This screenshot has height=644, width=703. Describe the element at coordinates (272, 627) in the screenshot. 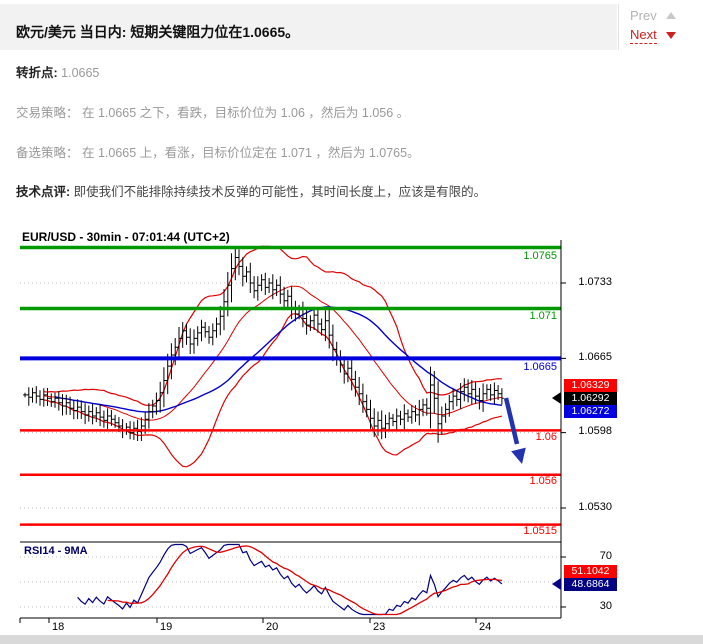

I see `x-tick: 20` at that location.